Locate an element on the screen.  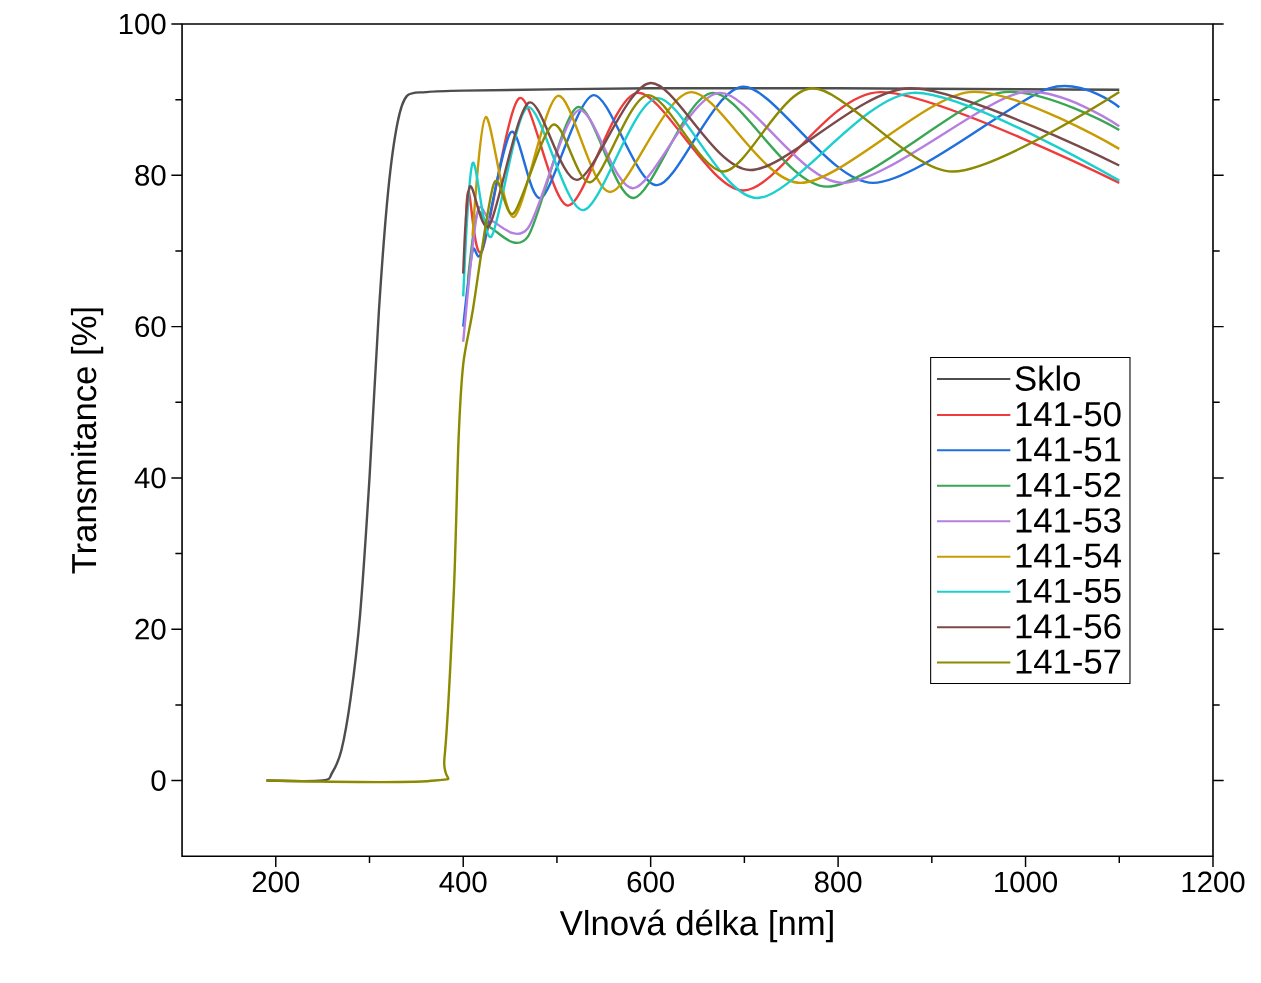
x-tick-label: 600 is located at coordinates (650, 882).